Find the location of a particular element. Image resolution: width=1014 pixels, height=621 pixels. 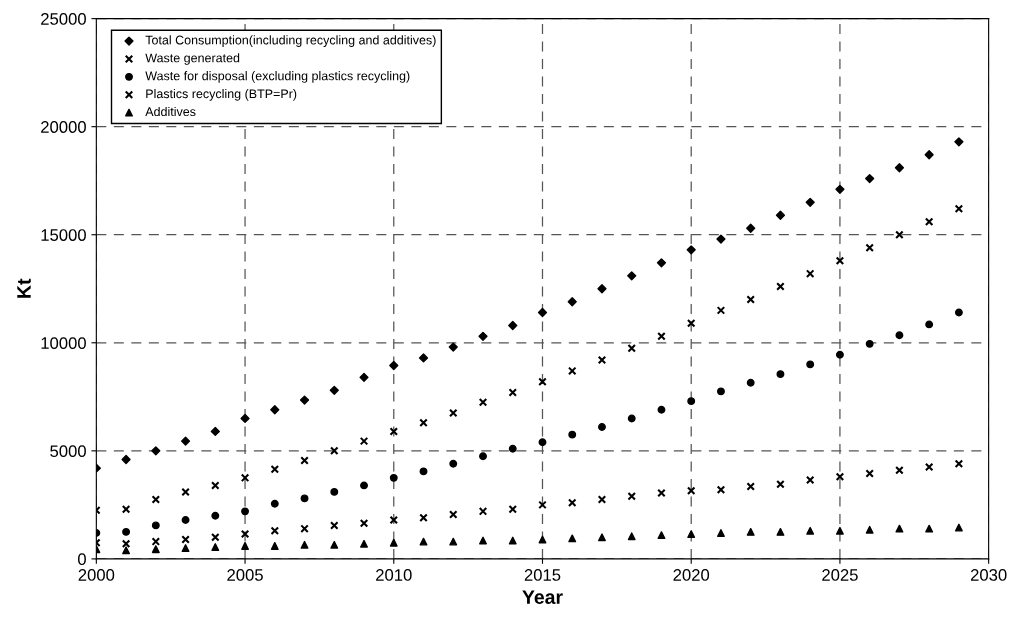

legend-label: Additives is located at coordinates (170, 111).